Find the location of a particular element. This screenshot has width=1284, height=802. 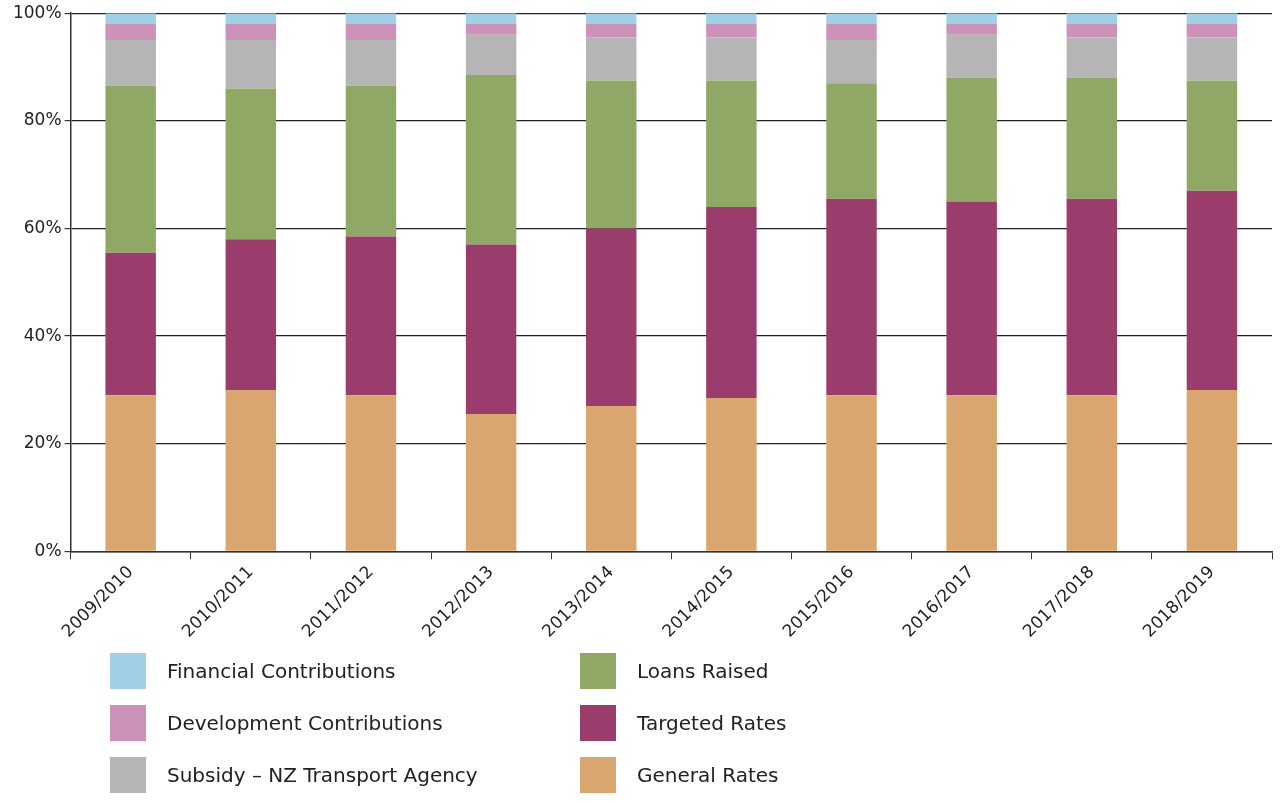

y-tick-label: 80% is located at coordinates (42, 119).